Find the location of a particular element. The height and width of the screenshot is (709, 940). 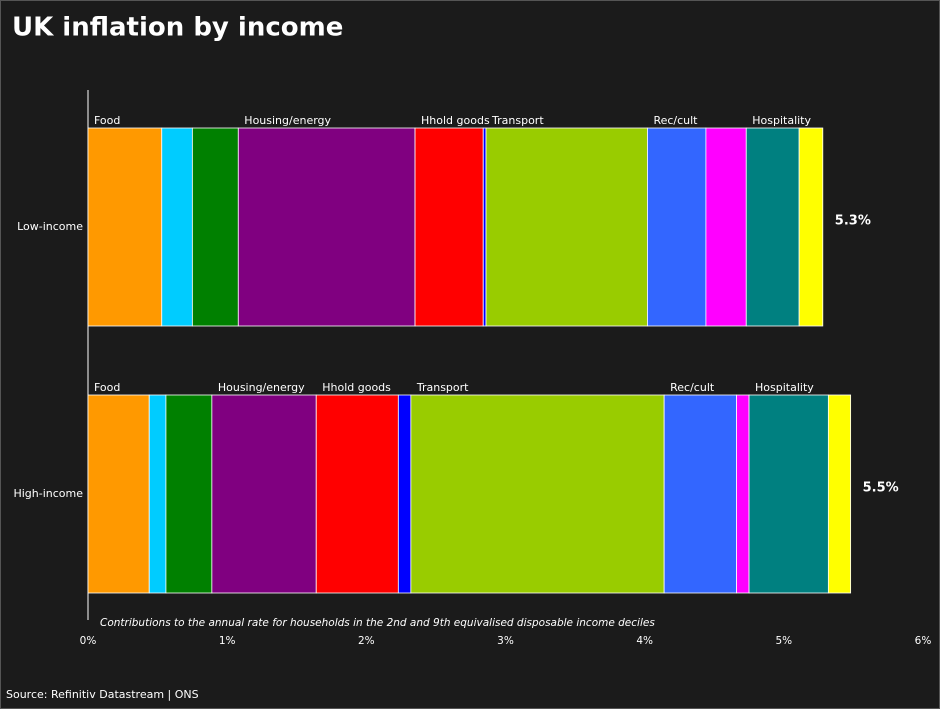

y-tick-label: High-income is located at coordinates (48, 493).